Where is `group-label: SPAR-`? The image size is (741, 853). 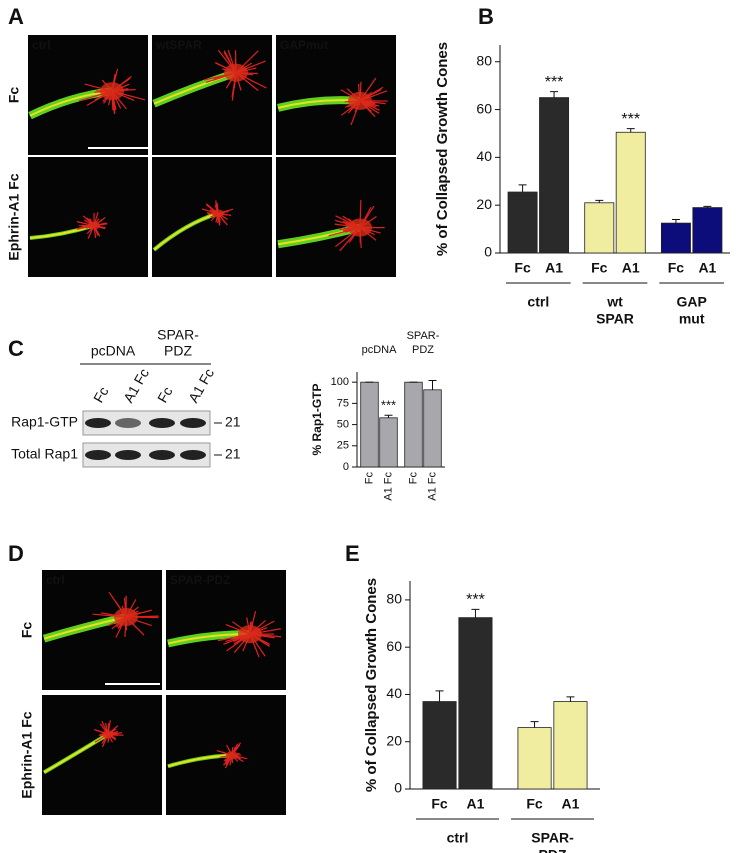
group-label: SPAR- is located at coordinates (552, 838).